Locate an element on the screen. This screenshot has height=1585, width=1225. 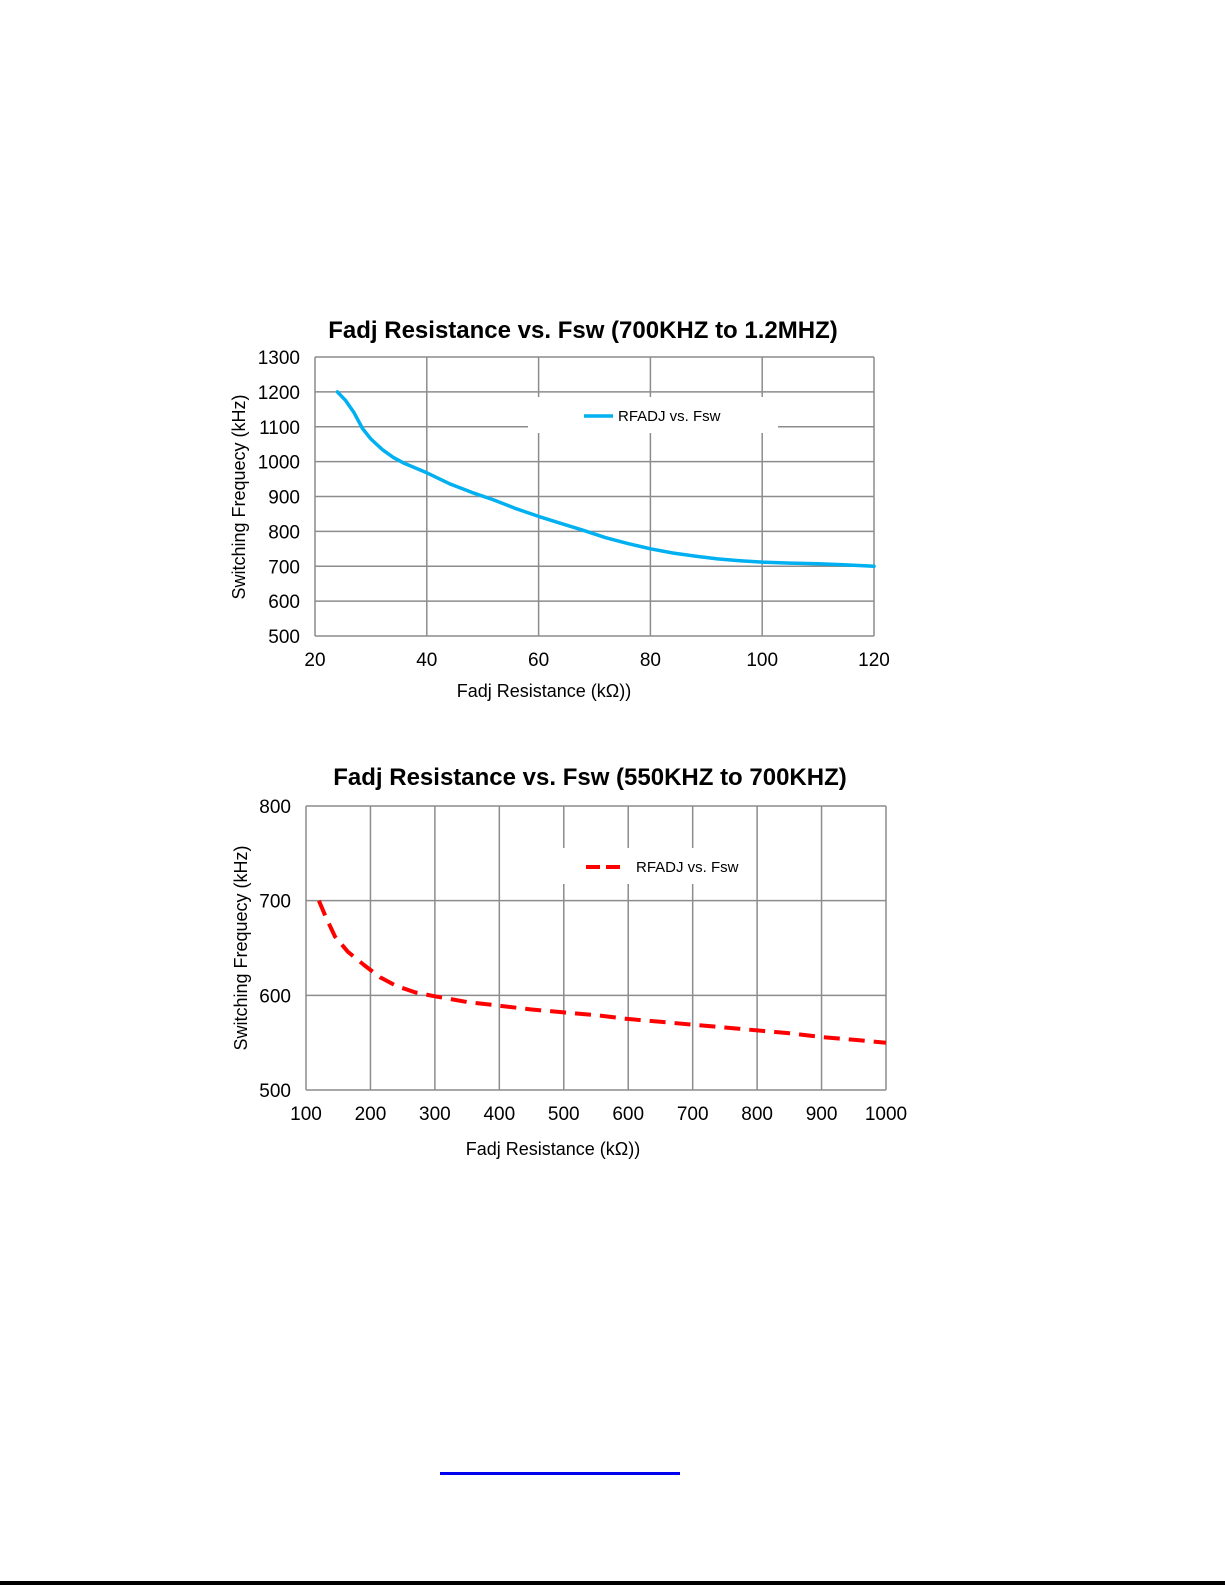
chart-2-y-tick-label: 800 is located at coordinates (275, 807).